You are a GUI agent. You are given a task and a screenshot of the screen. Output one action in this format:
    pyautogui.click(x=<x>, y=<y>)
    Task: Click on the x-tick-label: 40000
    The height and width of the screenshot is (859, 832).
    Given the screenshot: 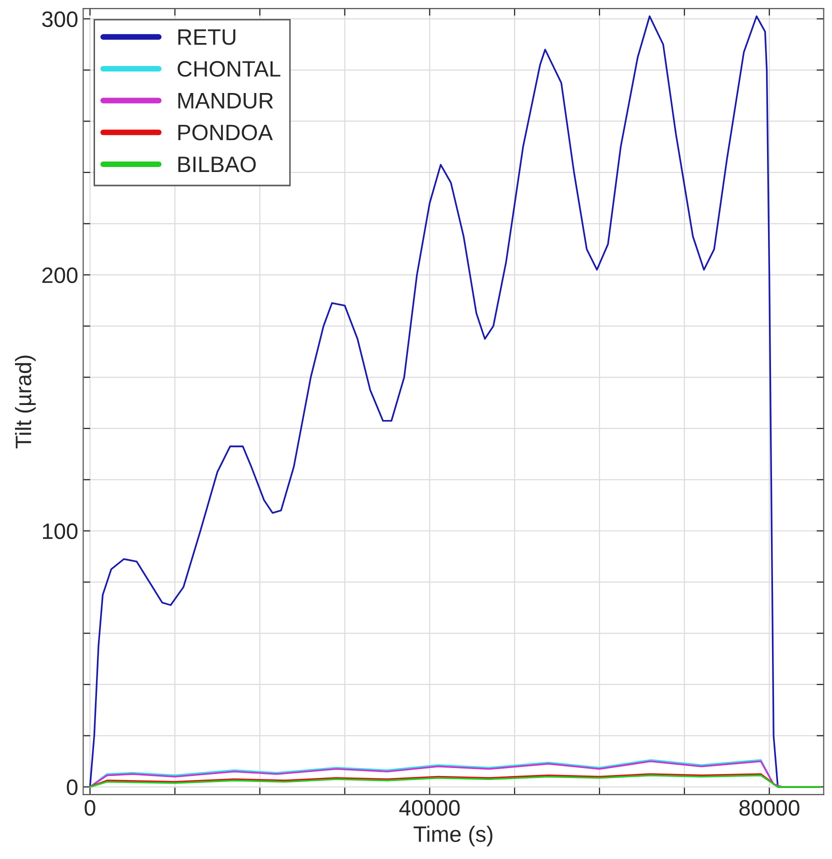 What is the action you would take?
    pyautogui.click(x=429, y=808)
    